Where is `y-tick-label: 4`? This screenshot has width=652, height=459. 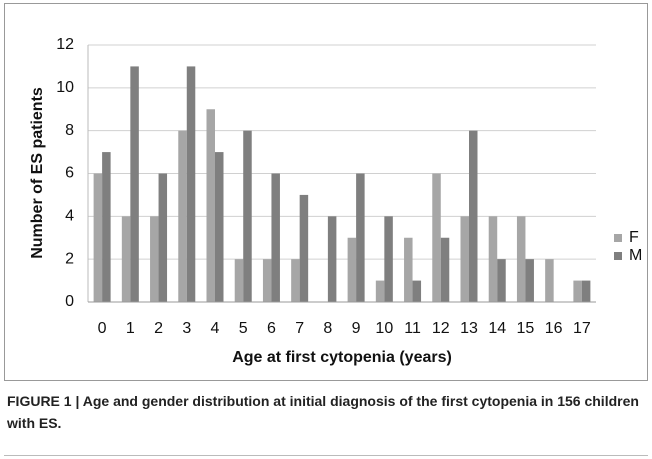 y-tick-label: 4 is located at coordinates (69, 216).